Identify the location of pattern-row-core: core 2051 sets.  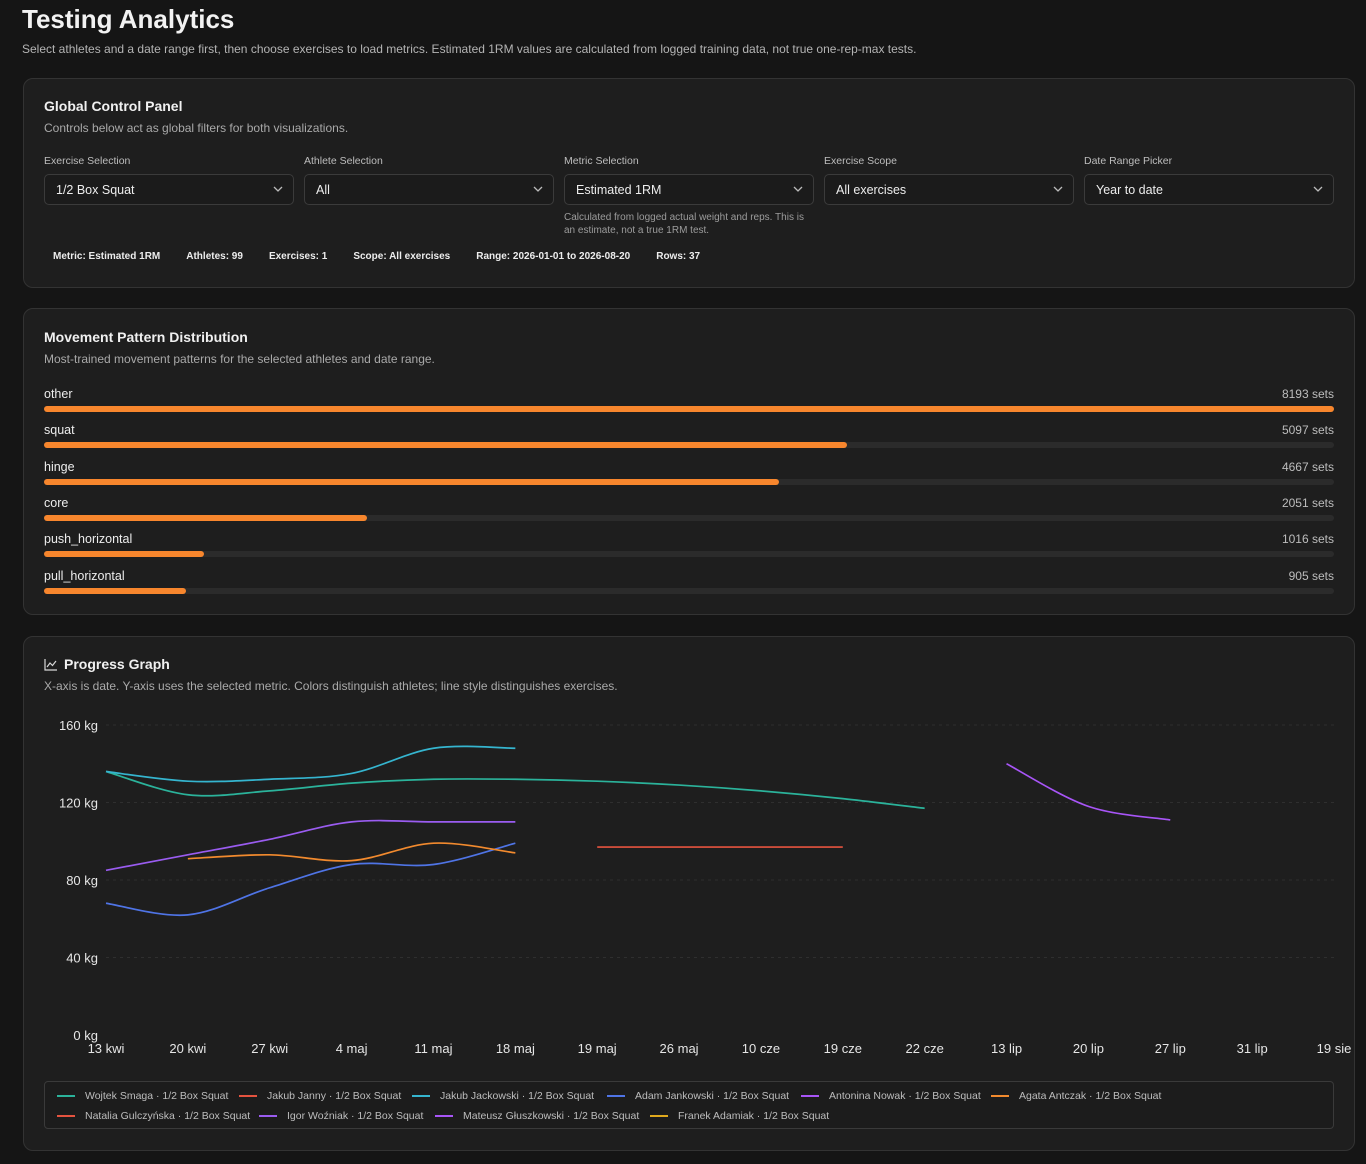
(689, 511).